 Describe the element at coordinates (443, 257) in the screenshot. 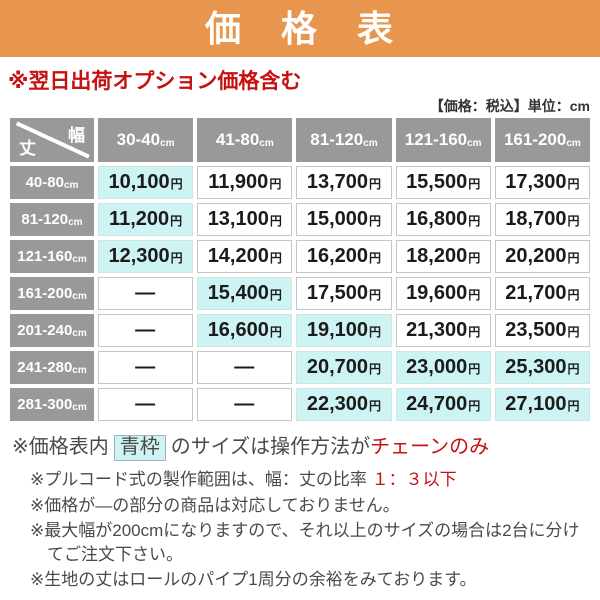

I see `price-cell: 18,200円` at that location.